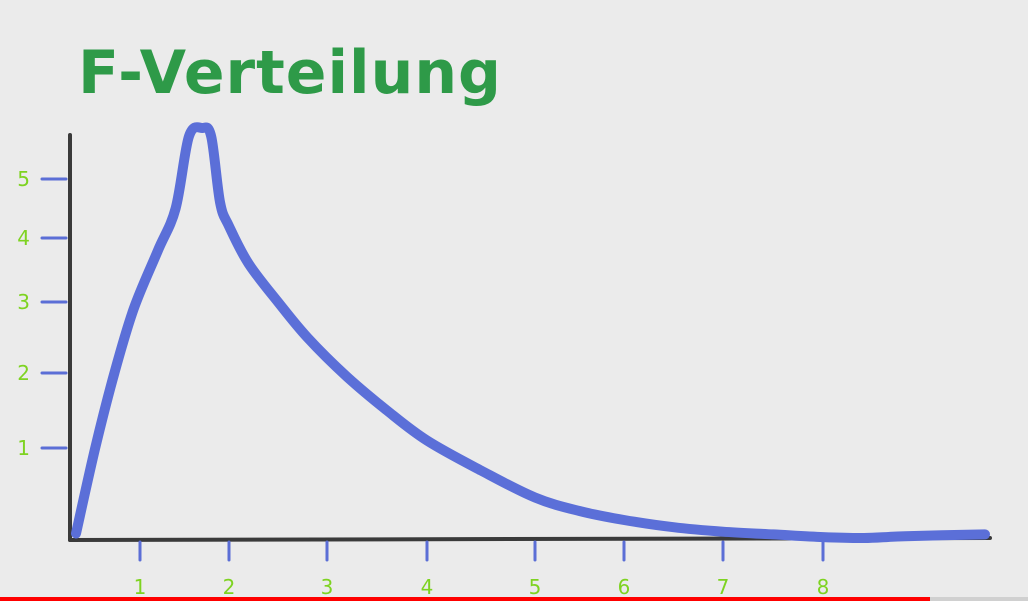 The height and width of the screenshot is (601, 1028). What do you see at coordinates (535, 587) in the screenshot?
I see `x-tick-label: 5` at bounding box center [535, 587].